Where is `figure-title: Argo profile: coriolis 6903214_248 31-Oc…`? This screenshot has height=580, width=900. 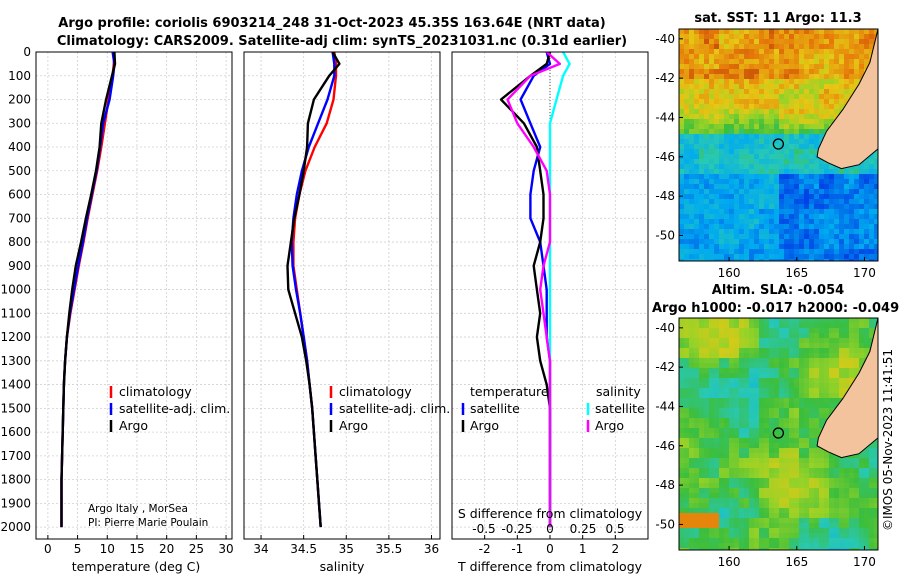 figure-title: Argo profile: coriolis 6903214_248 31-Oc… is located at coordinates (331, 23).